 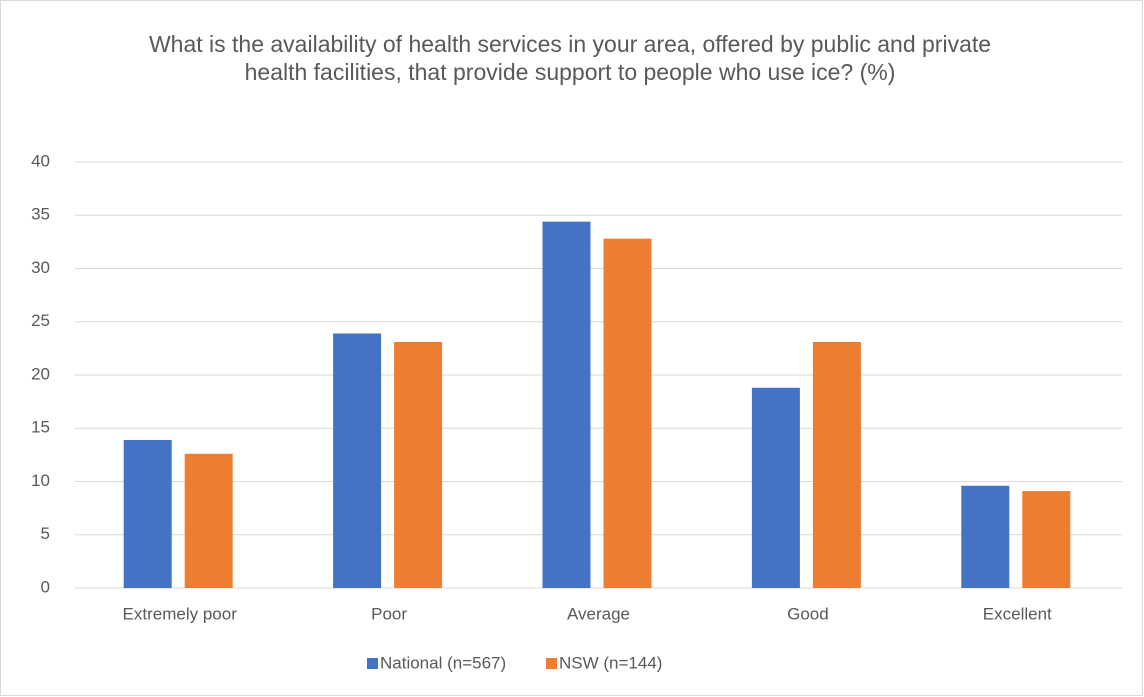 What do you see at coordinates (40, 373) in the screenshot?
I see `y-tick-label: 20` at bounding box center [40, 373].